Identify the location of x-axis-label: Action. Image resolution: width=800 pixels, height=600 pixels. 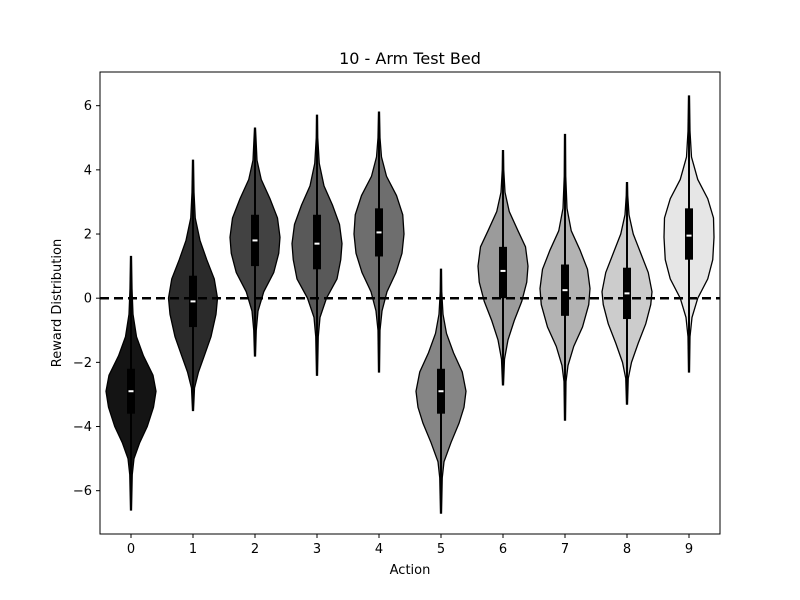
(410, 570).